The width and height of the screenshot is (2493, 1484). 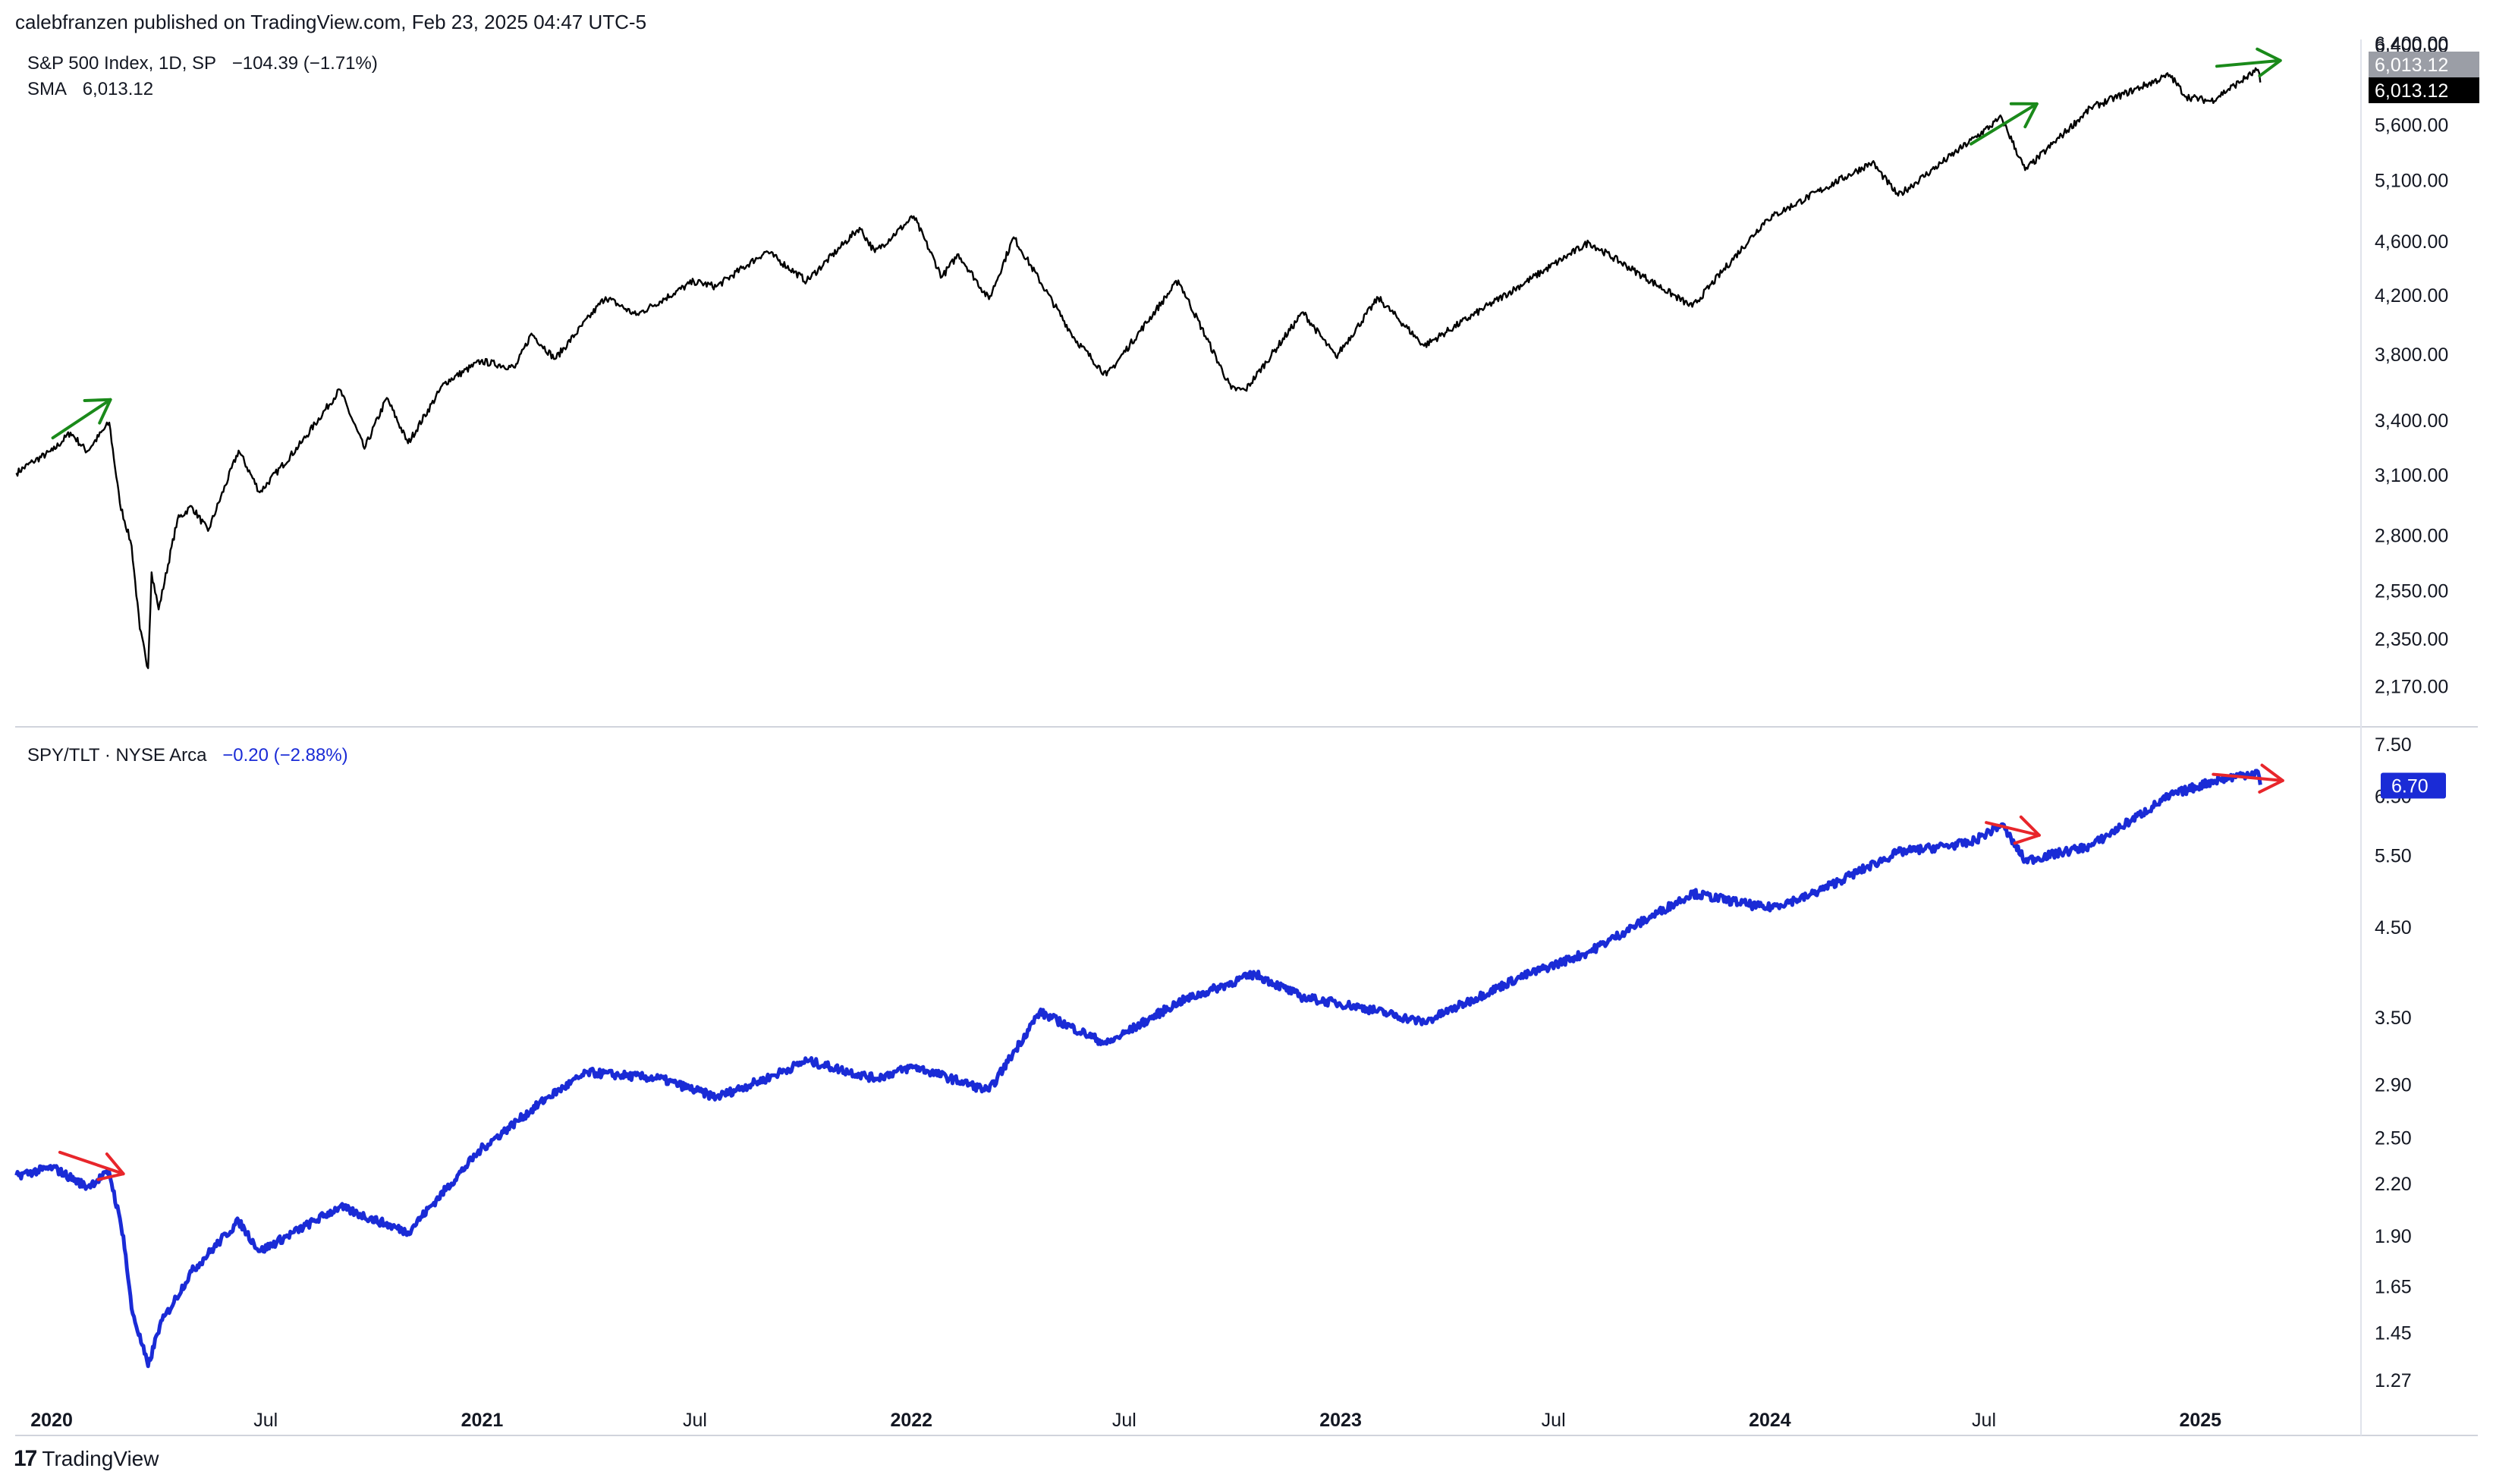 What do you see at coordinates (2411, 65) in the screenshot?
I see `sma-price-tag-text: 6,013.12` at bounding box center [2411, 65].